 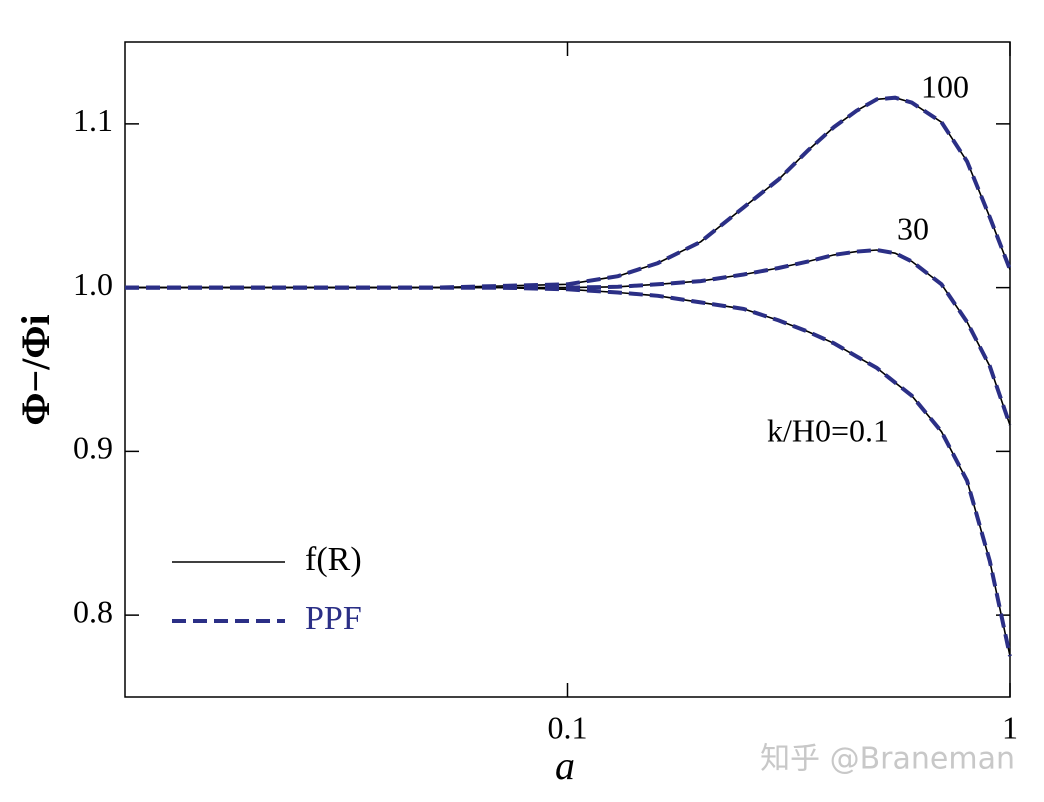 What do you see at coordinates (93, 448) in the screenshot?
I see `y-tick-label: 0.9` at bounding box center [93, 448].